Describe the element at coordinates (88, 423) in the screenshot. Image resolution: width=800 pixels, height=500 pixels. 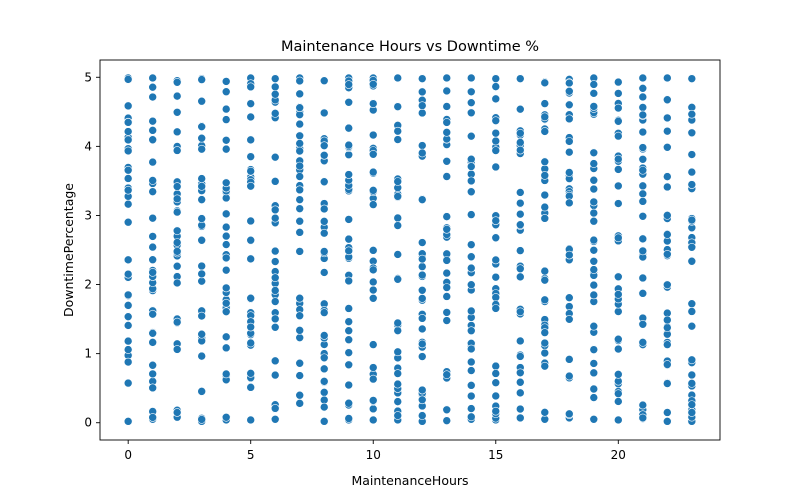
I see `y-tick-label: 0` at that location.